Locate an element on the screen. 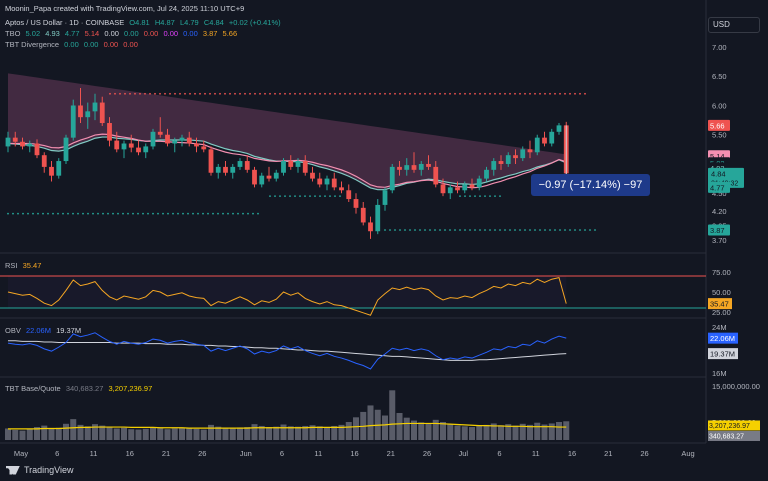 Image resolution: width=768 pixels, height=481 pixels. volume-label: TBT Base/Quote is located at coordinates (33, 388).